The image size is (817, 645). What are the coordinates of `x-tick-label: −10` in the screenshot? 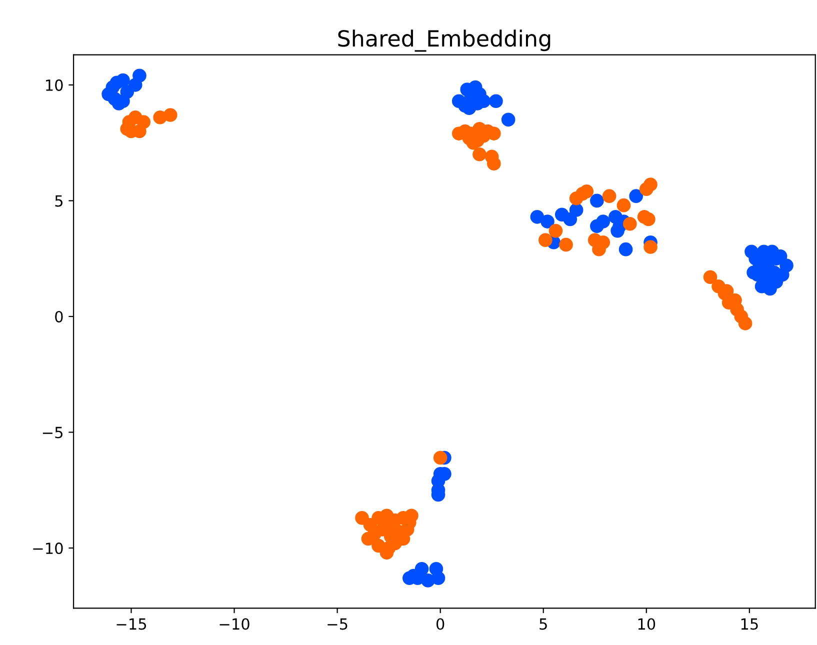 It's located at (235, 624).